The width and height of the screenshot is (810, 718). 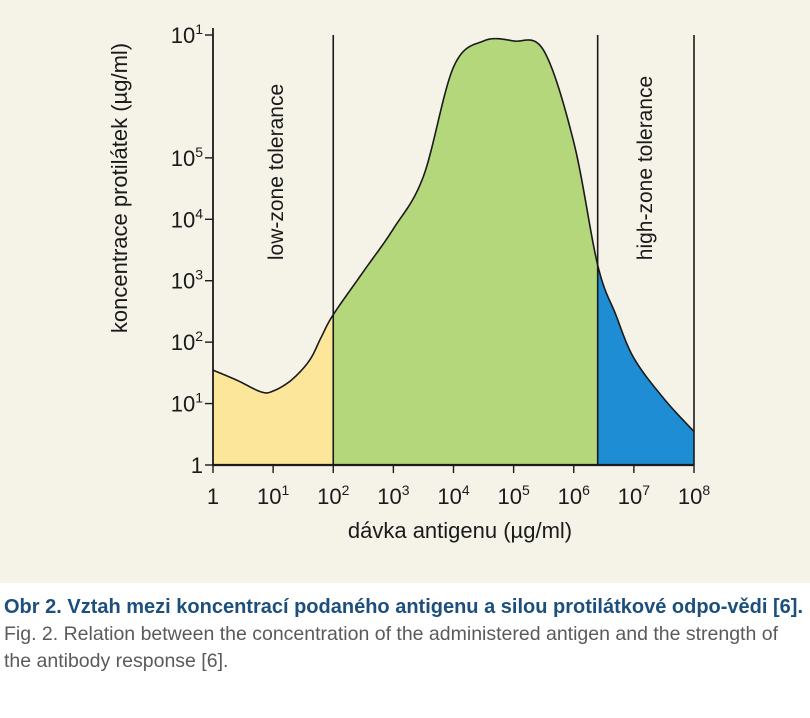 What do you see at coordinates (453, 495) in the screenshot?
I see `x-tick-label-4: 10⁴` at bounding box center [453, 495].